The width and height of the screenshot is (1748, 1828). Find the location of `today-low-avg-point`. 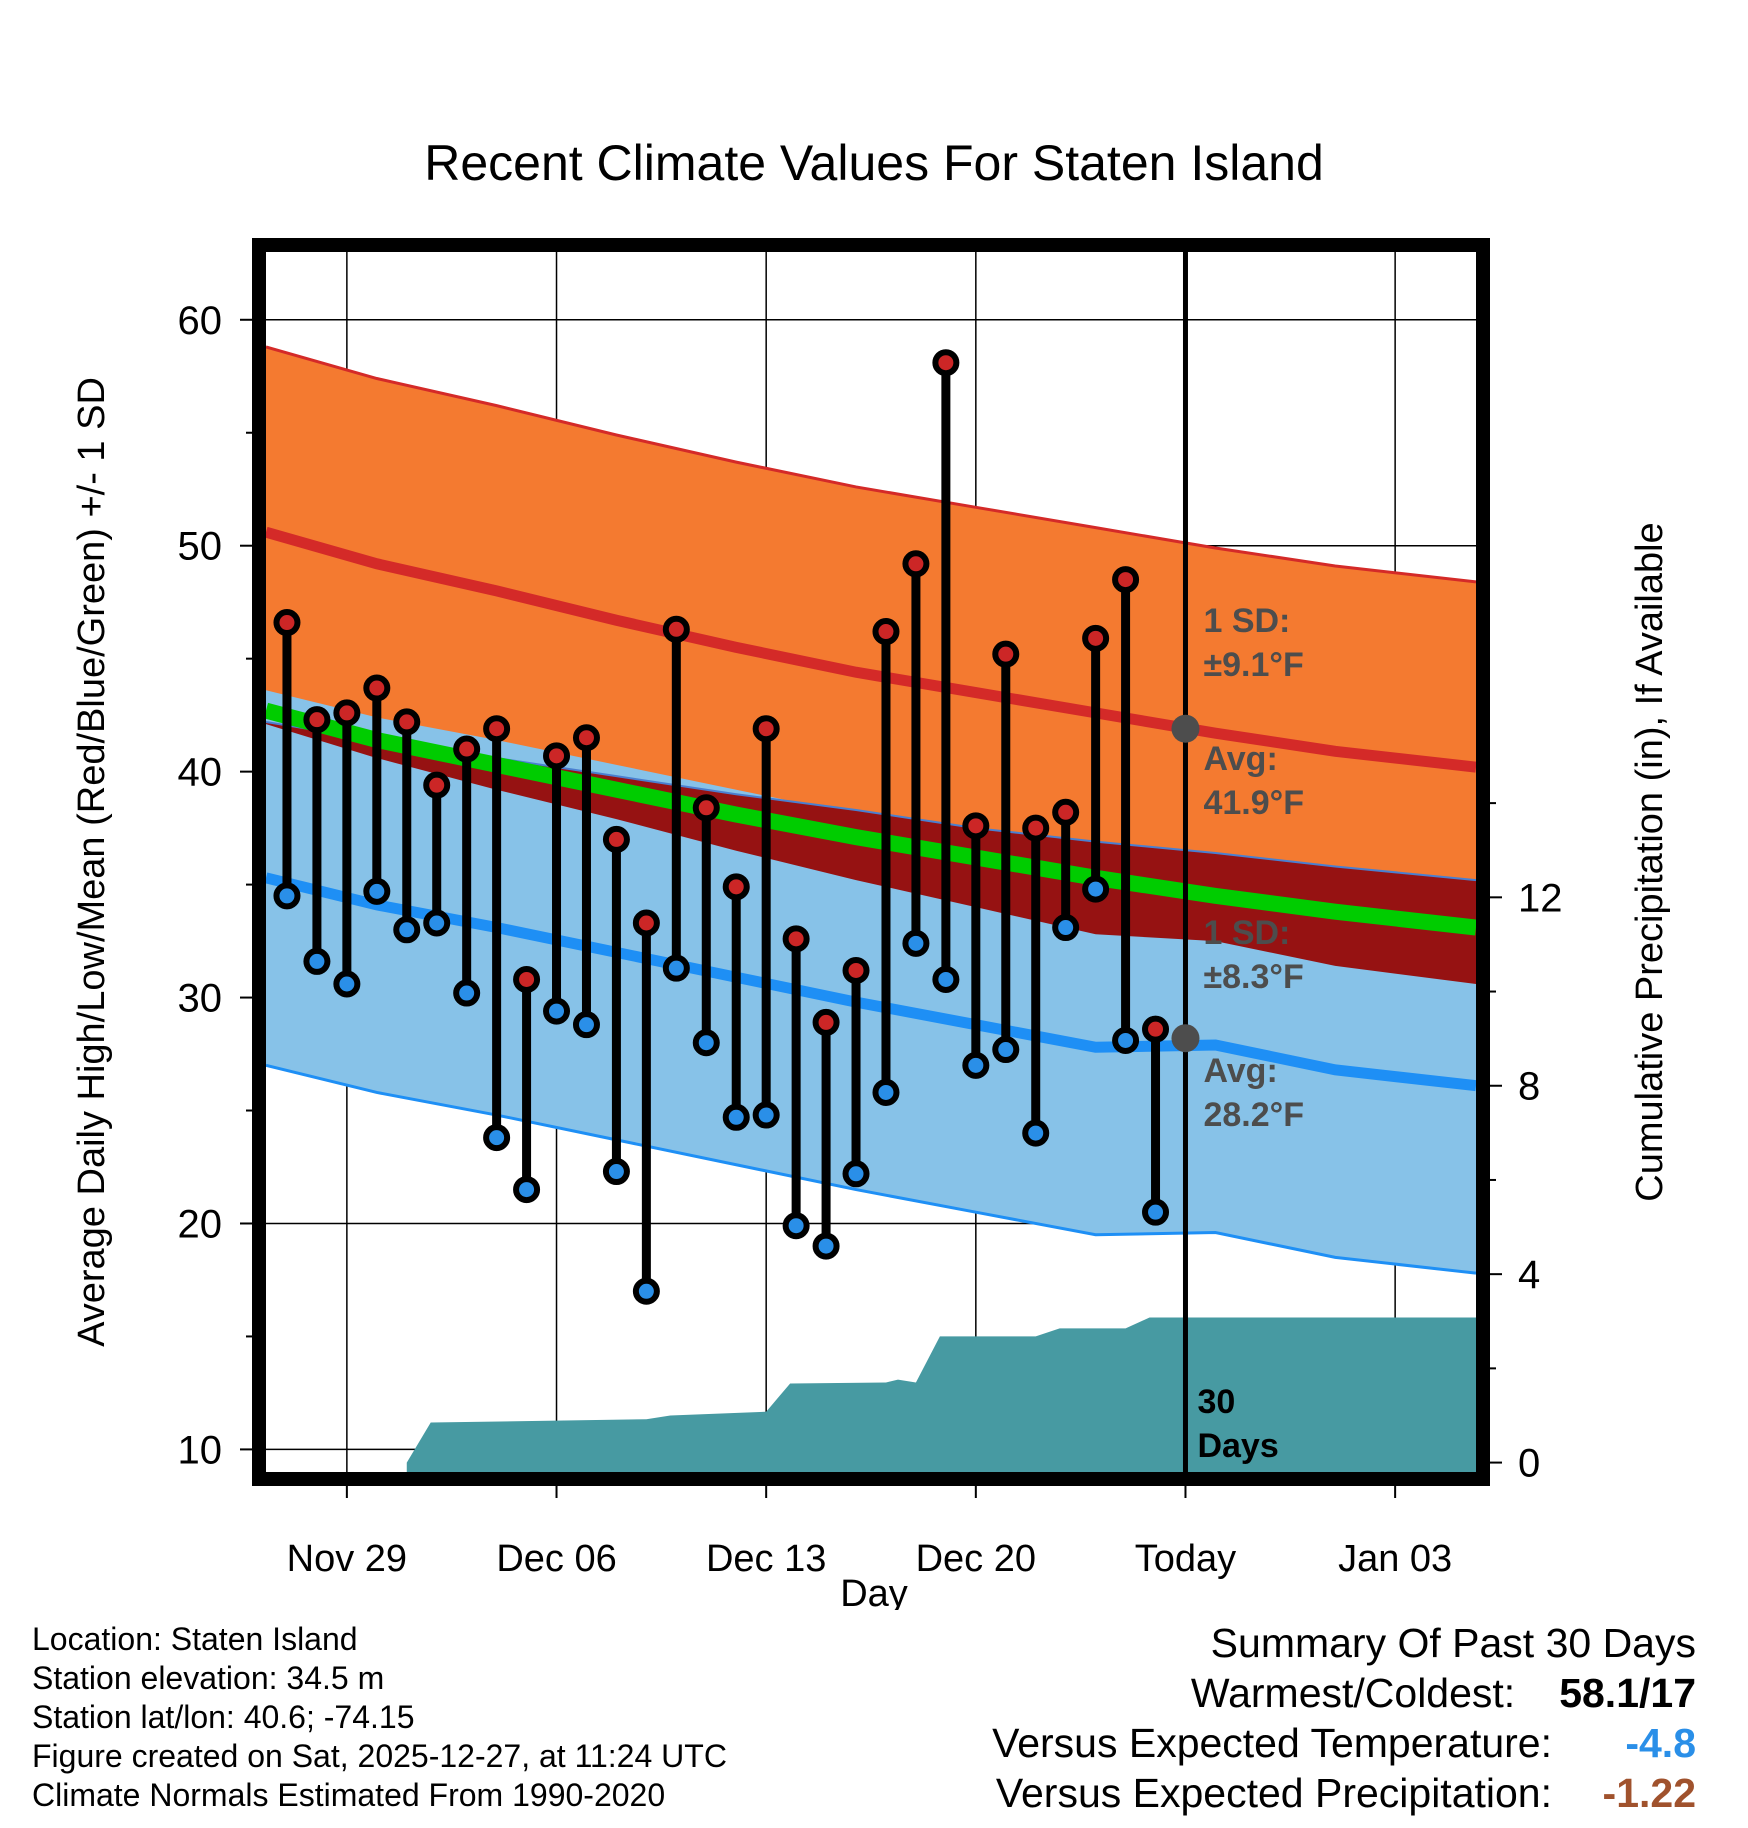

today-low-avg-point is located at coordinates (1185, 1038).